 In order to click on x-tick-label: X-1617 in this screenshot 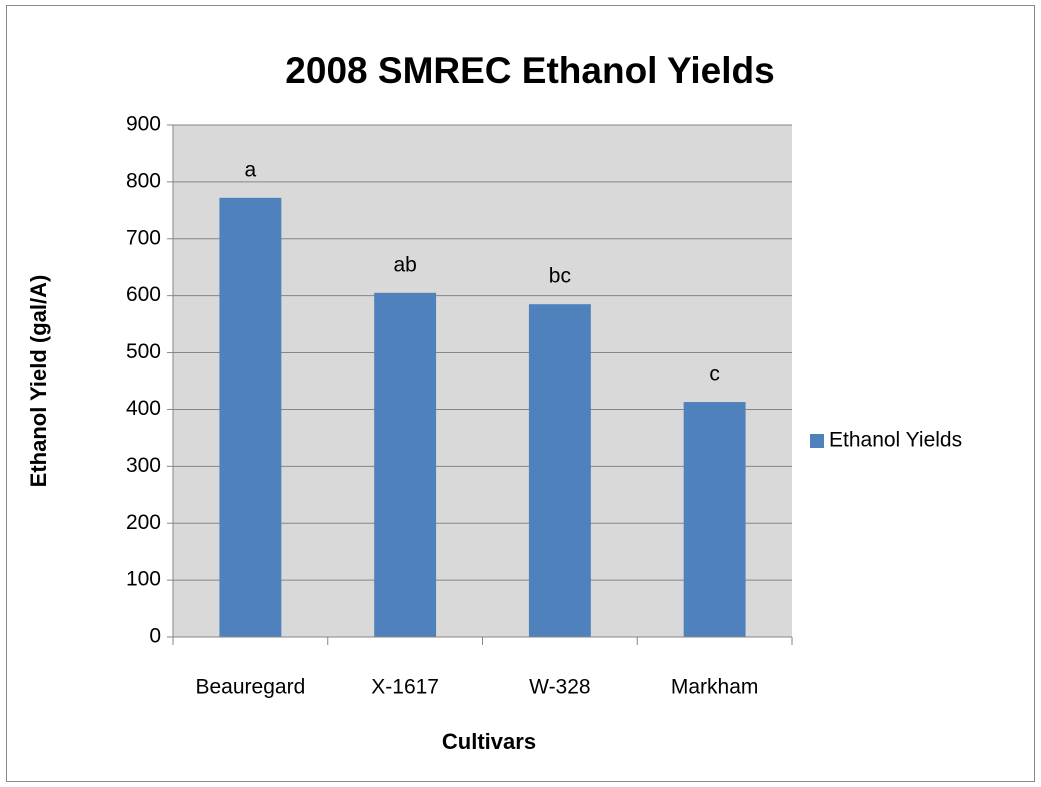, I will do `click(405, 687)`.